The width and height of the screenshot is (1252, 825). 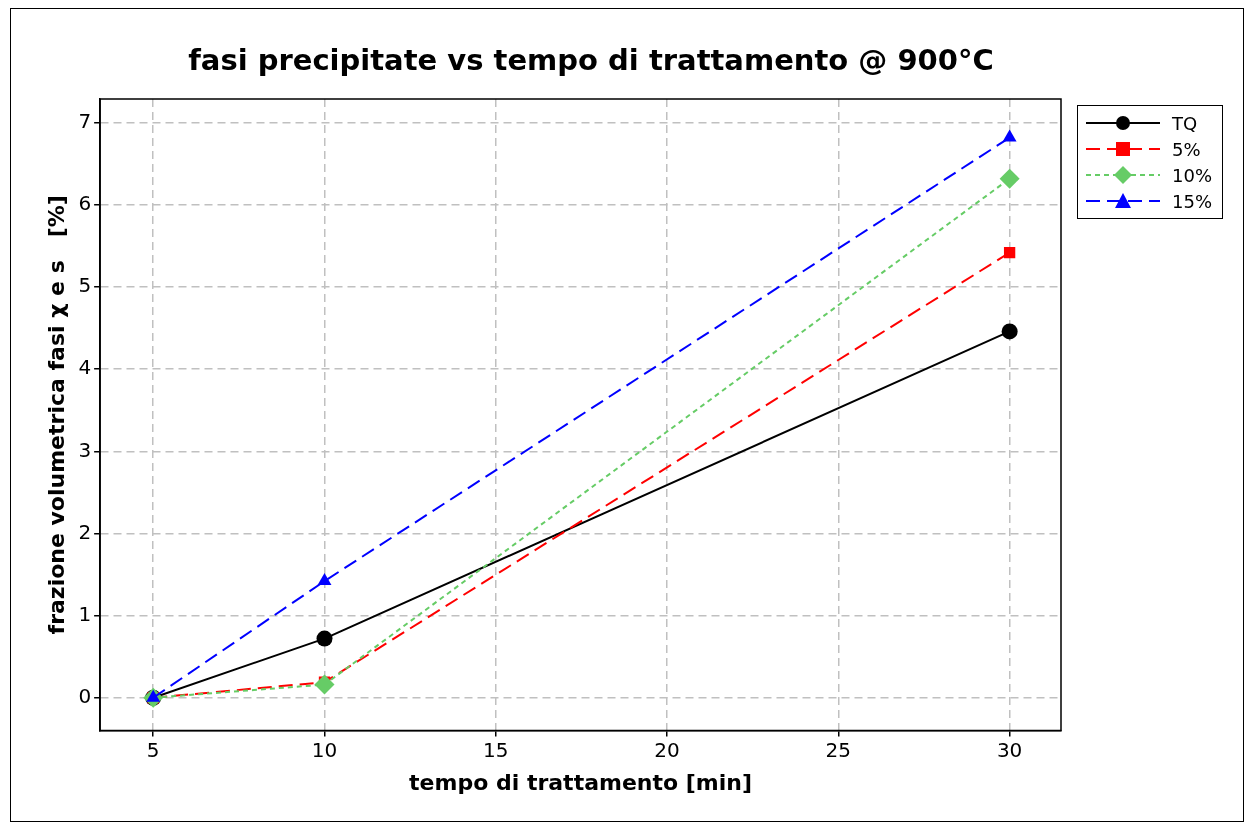 I want to click on y-tick-label: 2, so click(x=85, y=531).